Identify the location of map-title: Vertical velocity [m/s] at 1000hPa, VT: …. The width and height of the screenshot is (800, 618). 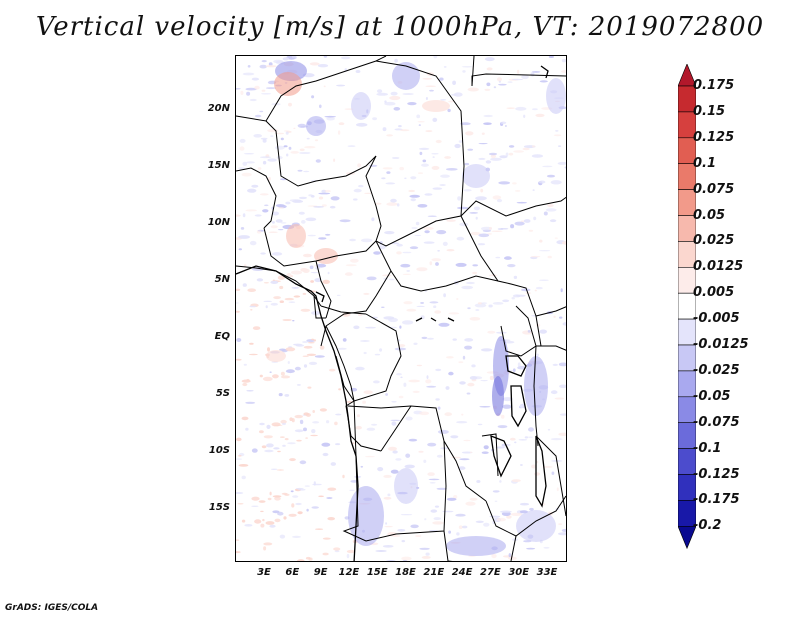
(400, 27).